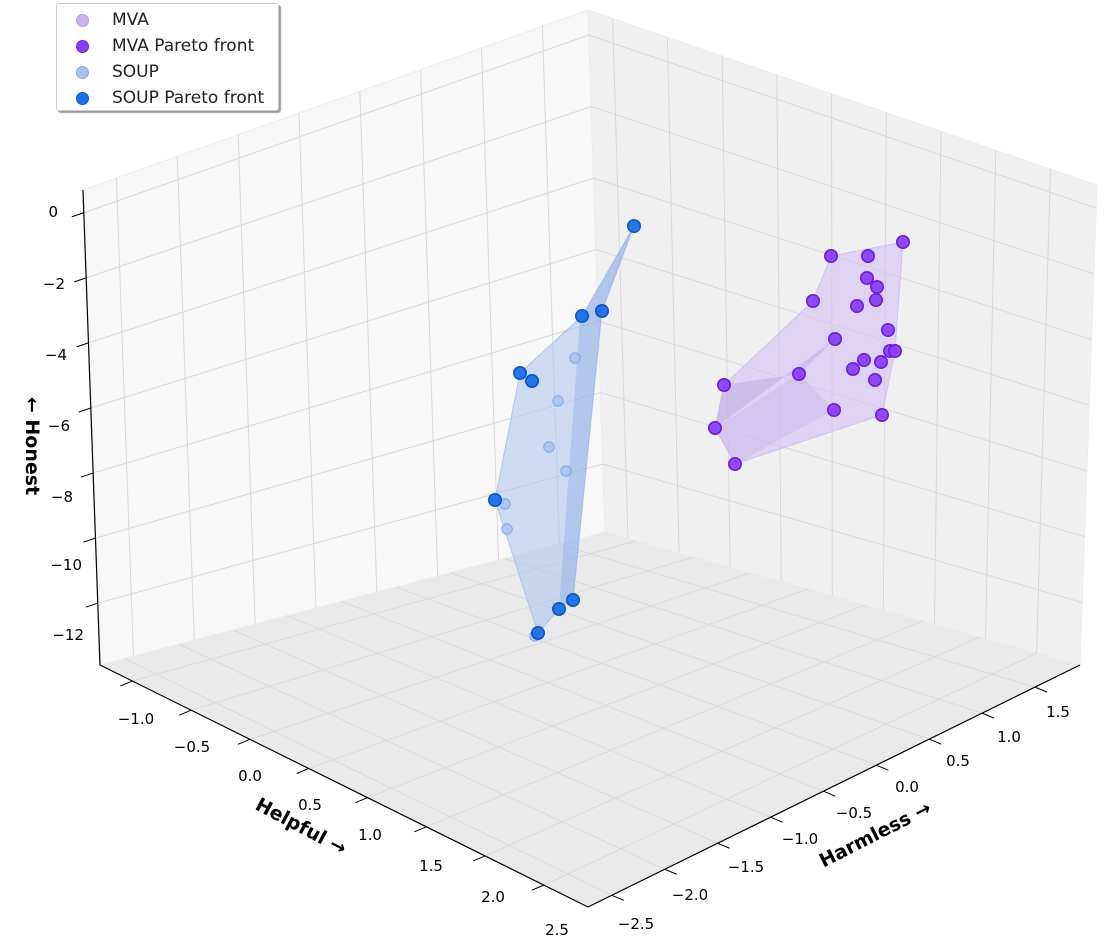 The height and width of the screenshot is (943, 1118). Describe the element at coordinates (431, 866) in the screenshot. I see `x-tick-label: 1.5` at that location.